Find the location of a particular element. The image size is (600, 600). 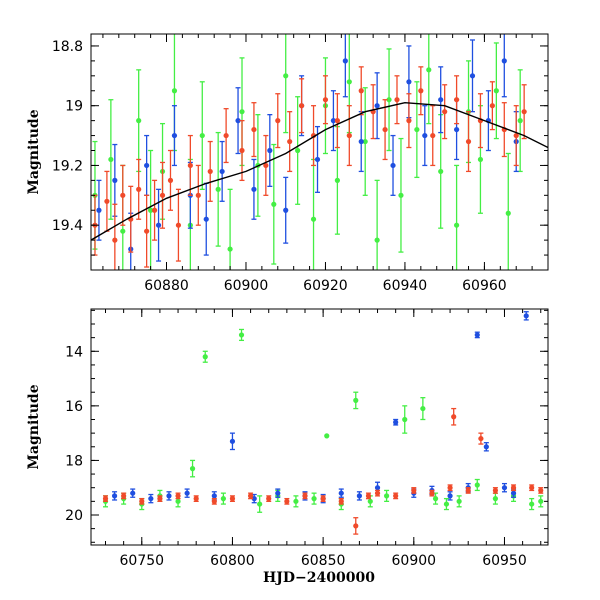

bottom-x-tick-label: 60750 is located at coordinates (142, 561).